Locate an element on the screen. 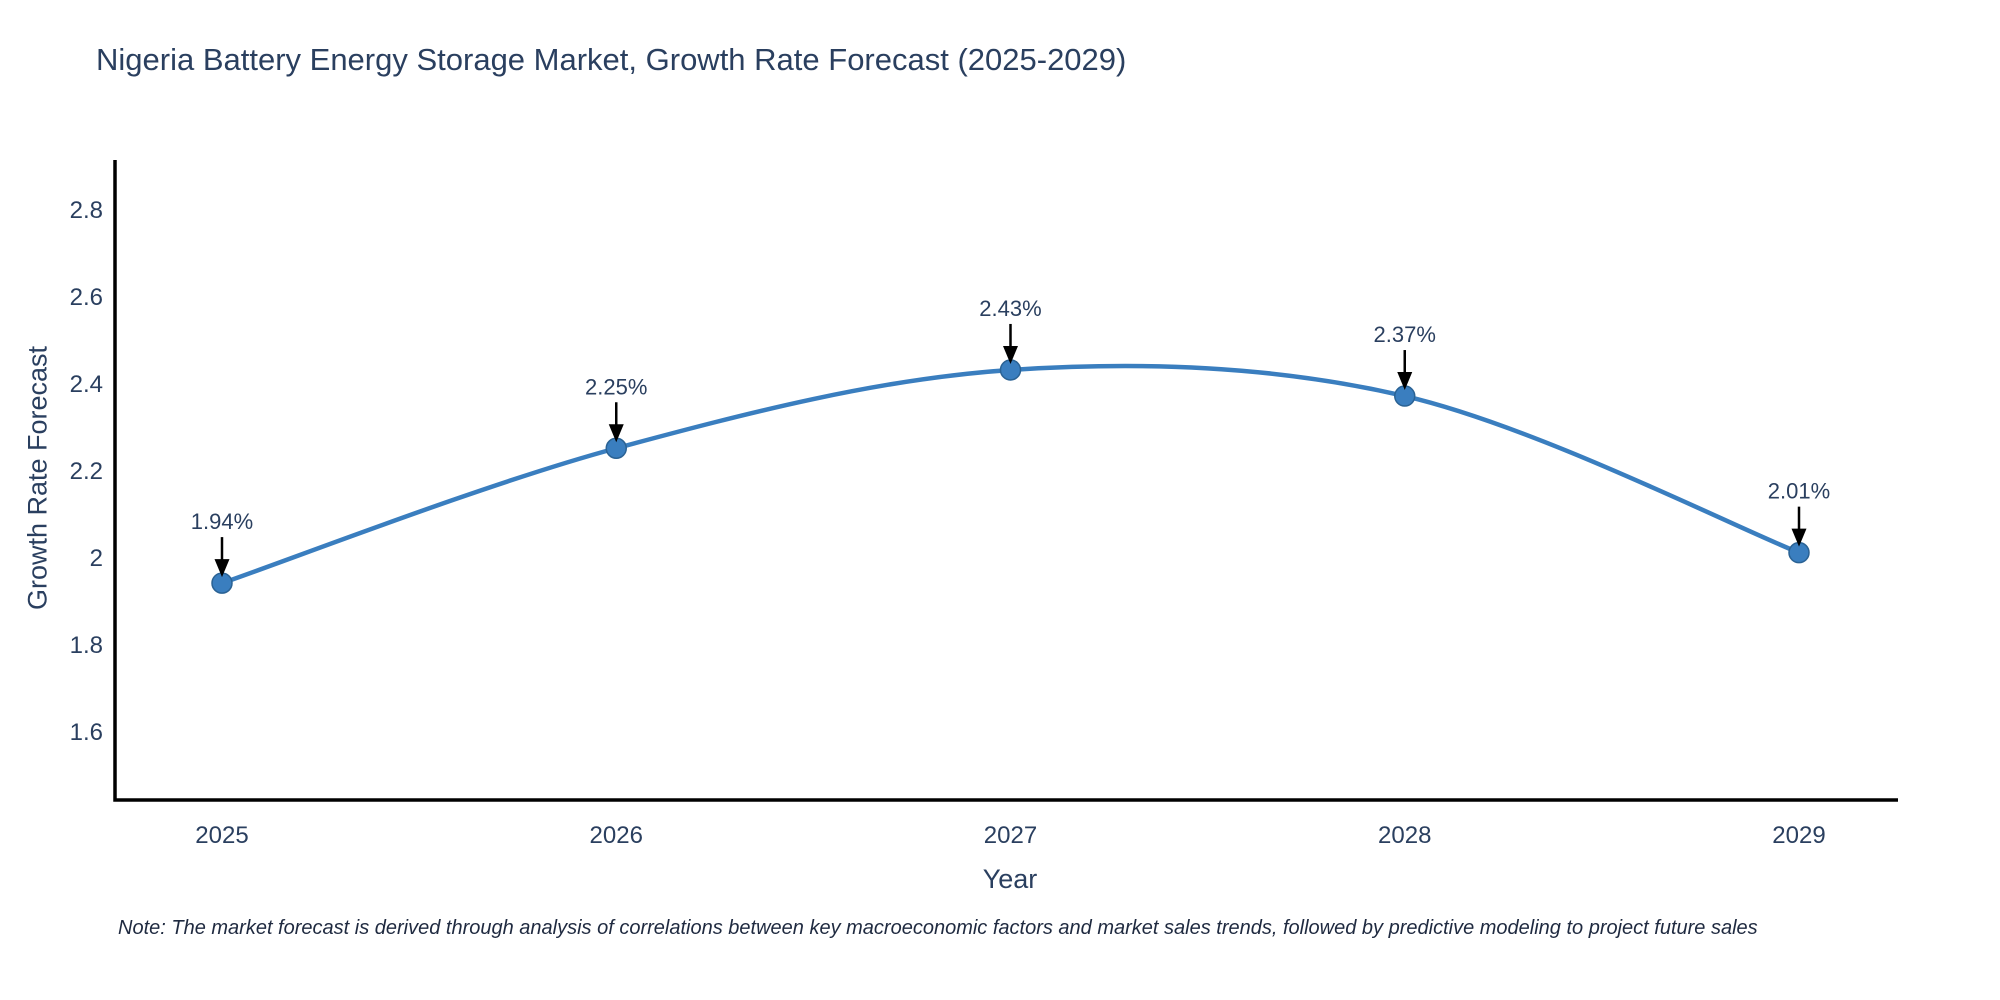  x-tick-label: 2028 is located at coordinates (1404, 835).